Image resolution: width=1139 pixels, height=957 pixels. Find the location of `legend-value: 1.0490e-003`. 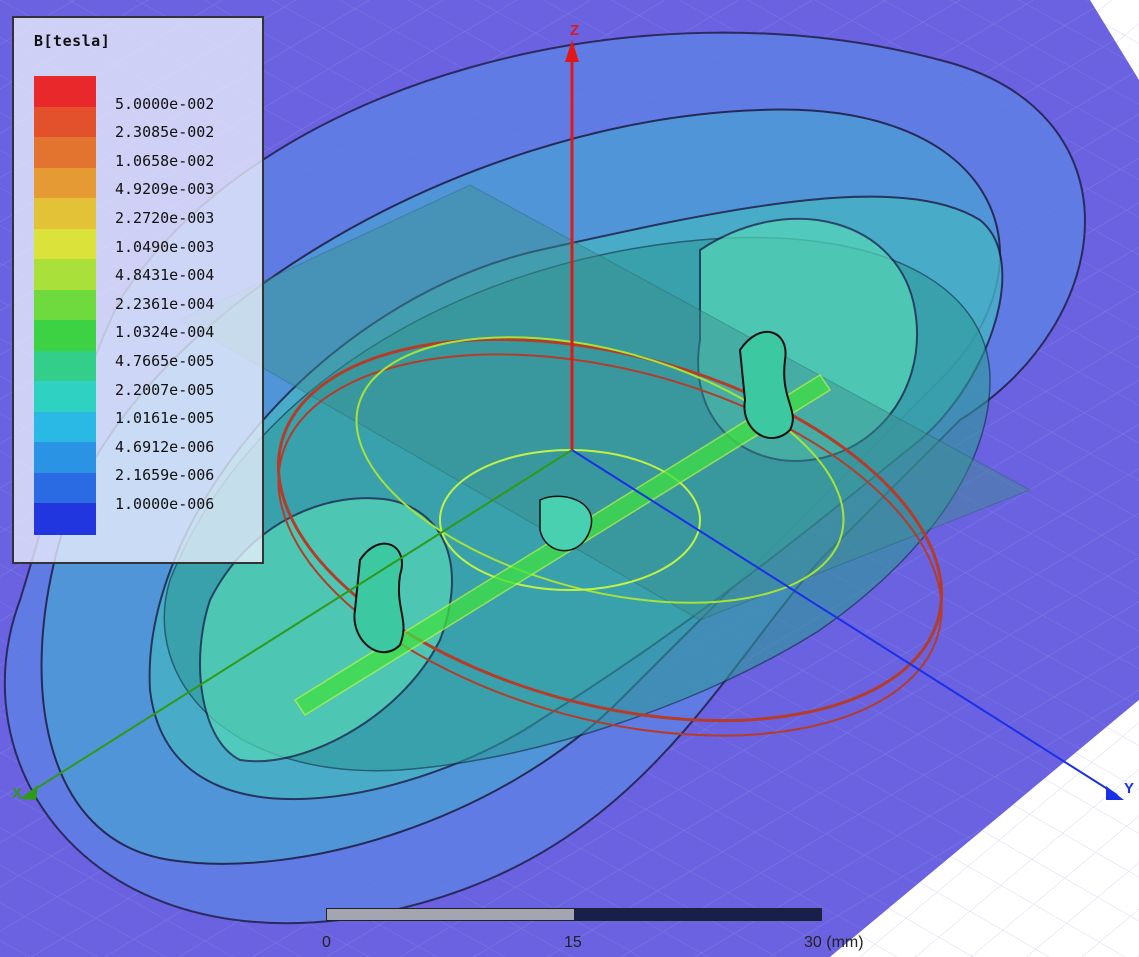

legend-value: 1.0490e-003 is located at coordinates (165, 246).